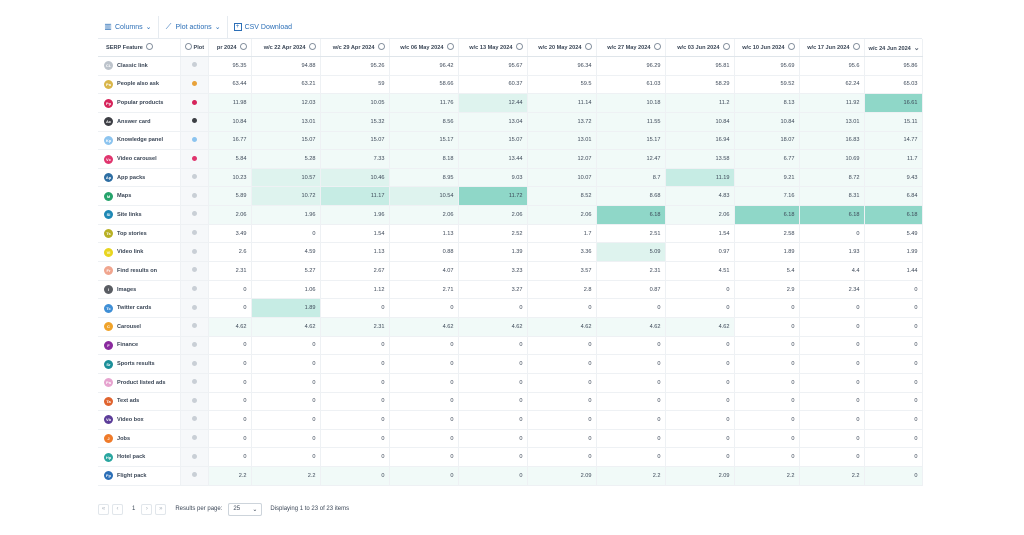 The height and width of the screenshot is (535, 1024). What do you see at coordinates (916, 48) in the screenshot?
I see `sort-desc-icon: ⌄` at bounding box center [916, 48].